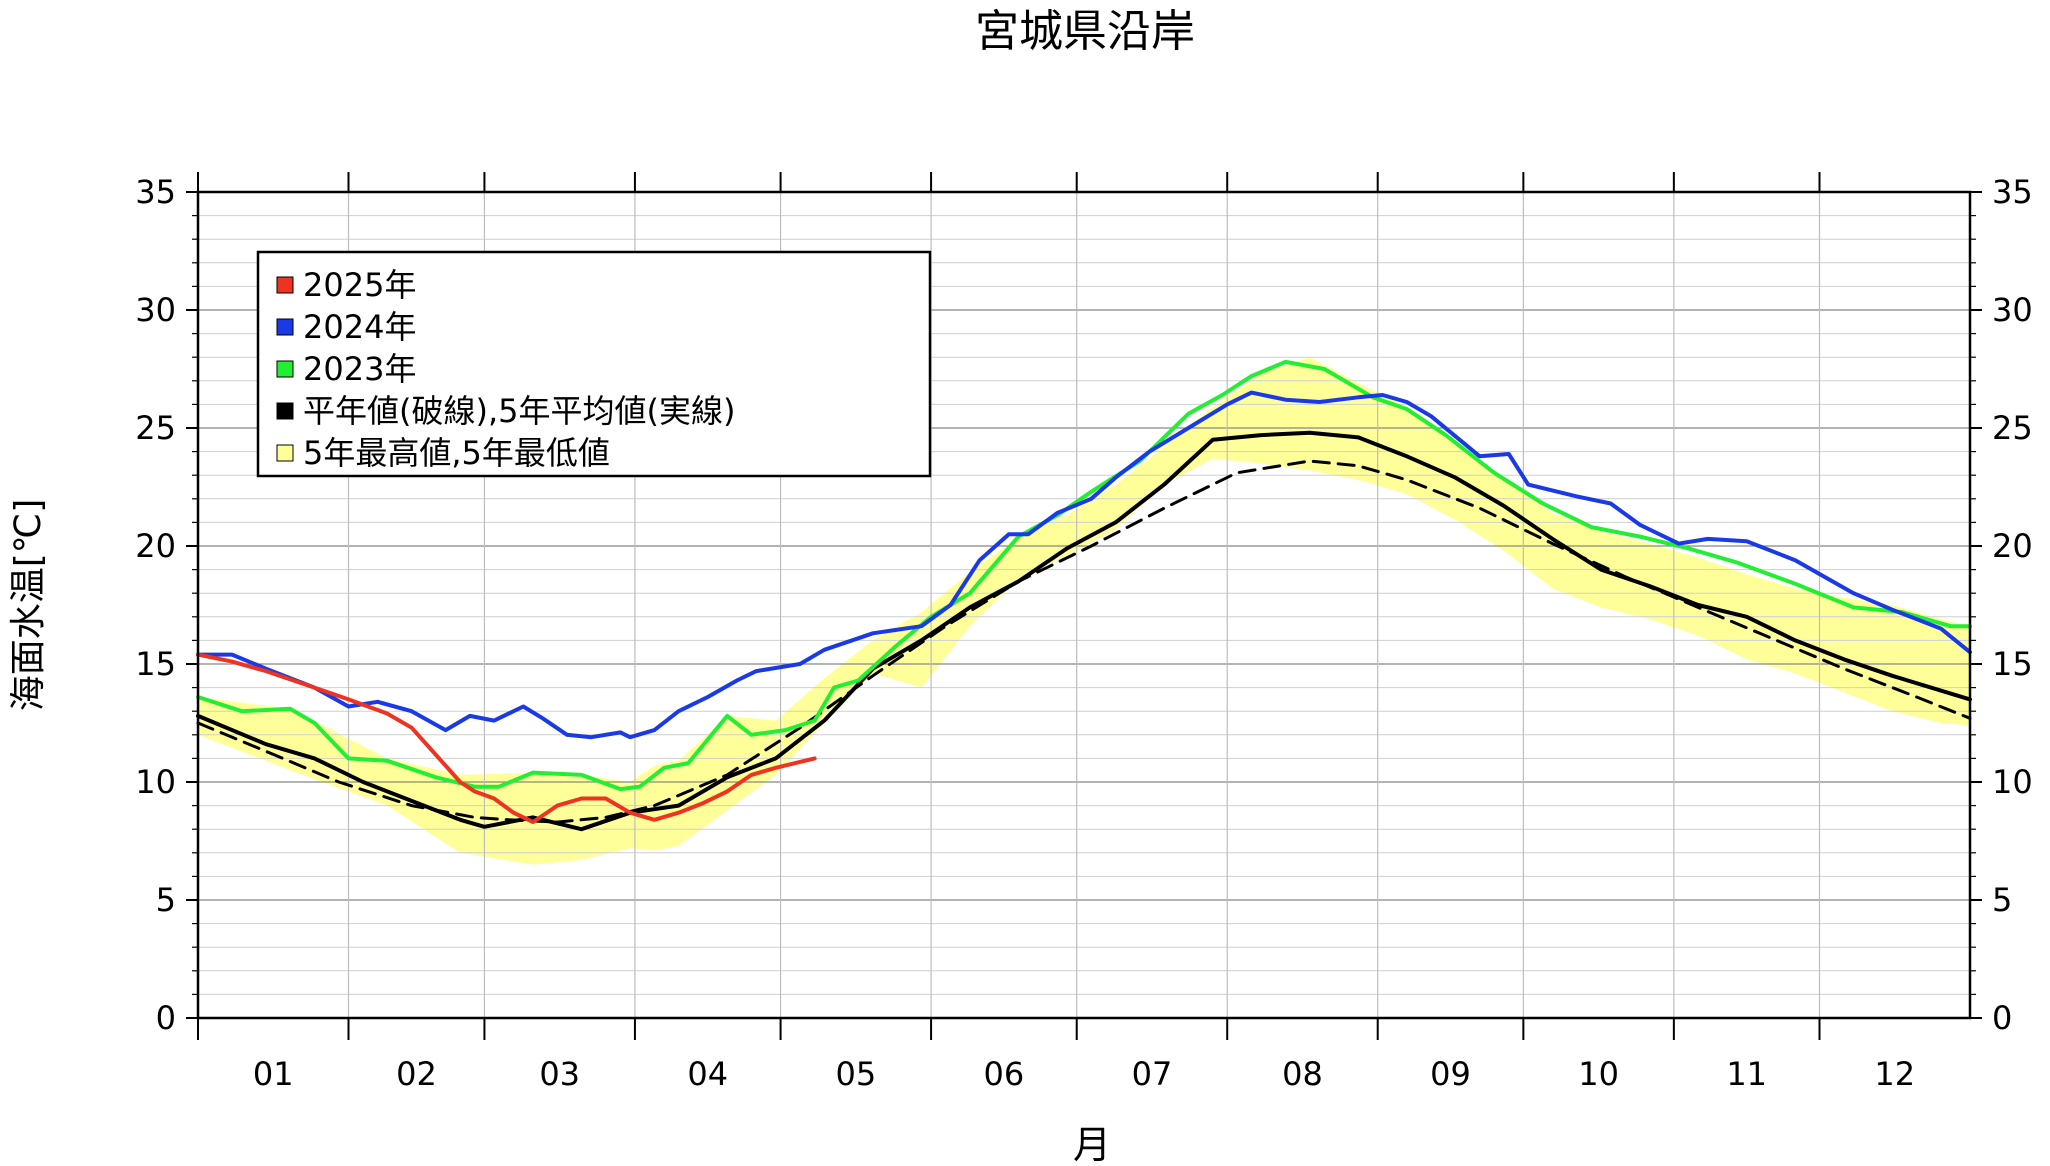 The image size is (2050, 1166). What do you see at coordinates (155, 310) in the screenshot?
I see `y-tick-label-left-30: 30` at bounding box center [155, 310].